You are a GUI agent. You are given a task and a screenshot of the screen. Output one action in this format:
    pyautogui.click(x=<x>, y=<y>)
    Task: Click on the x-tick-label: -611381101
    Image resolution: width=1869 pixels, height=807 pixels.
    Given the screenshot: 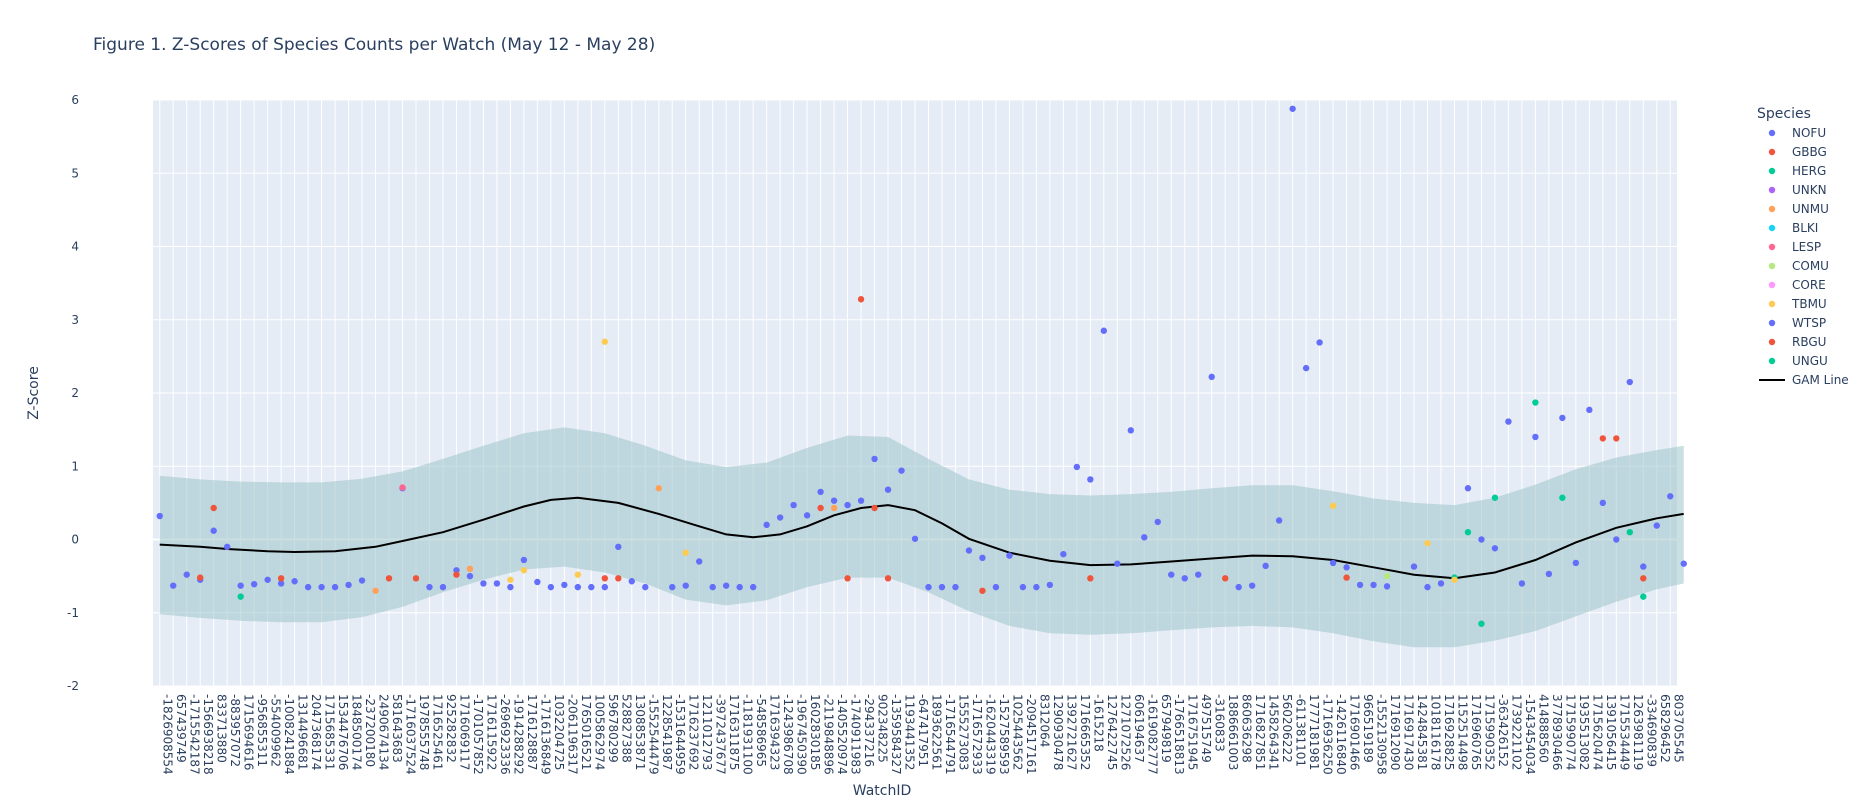 What is the action you would take?
    pyautogui.click(x=1301, y=730)
    